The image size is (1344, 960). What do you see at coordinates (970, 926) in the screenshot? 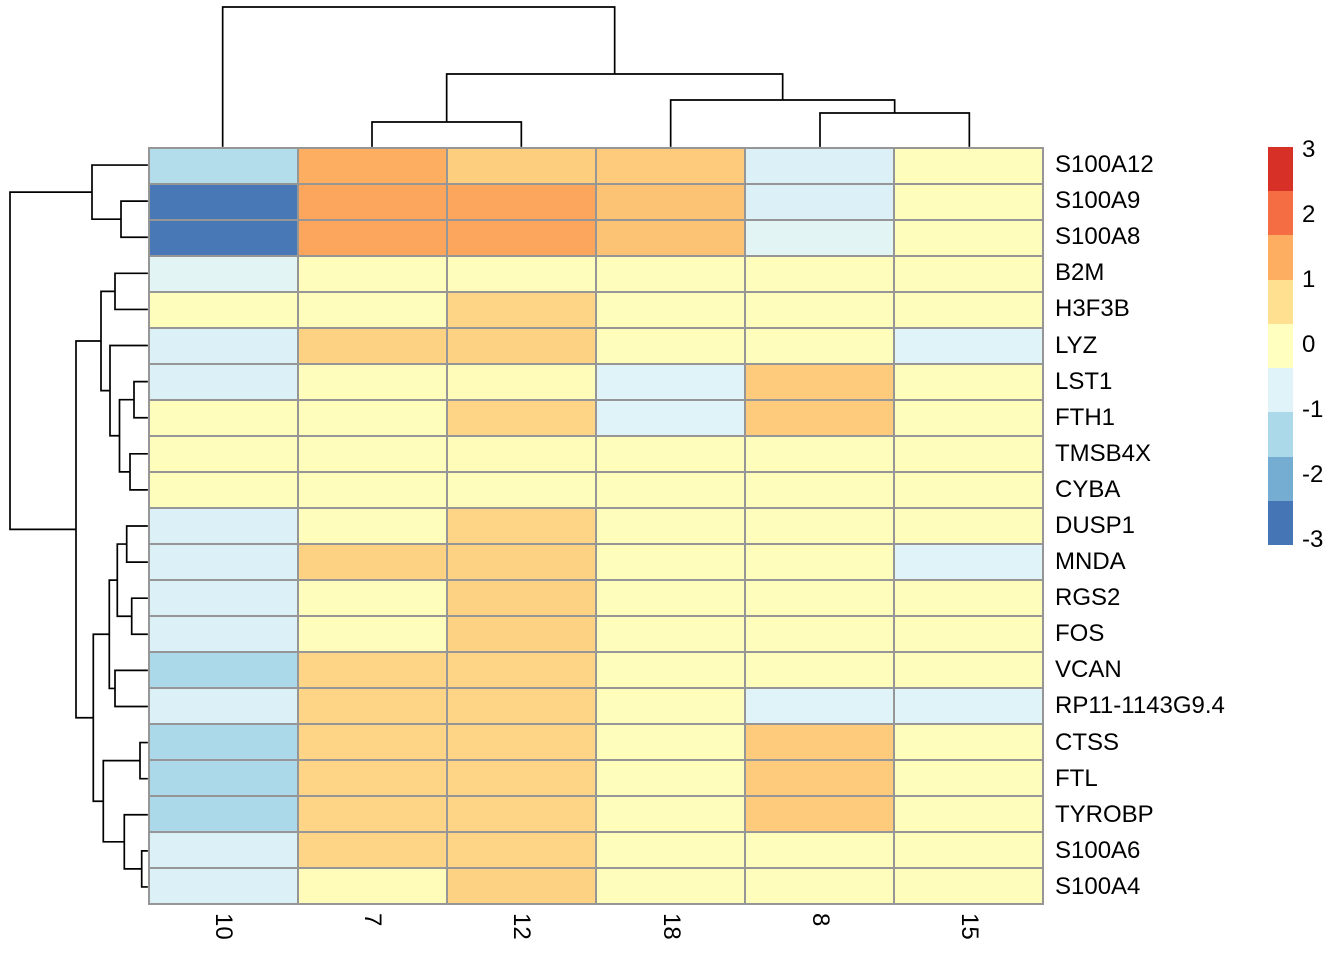
I see `column-label: 15` at bounding box center [970, 926].